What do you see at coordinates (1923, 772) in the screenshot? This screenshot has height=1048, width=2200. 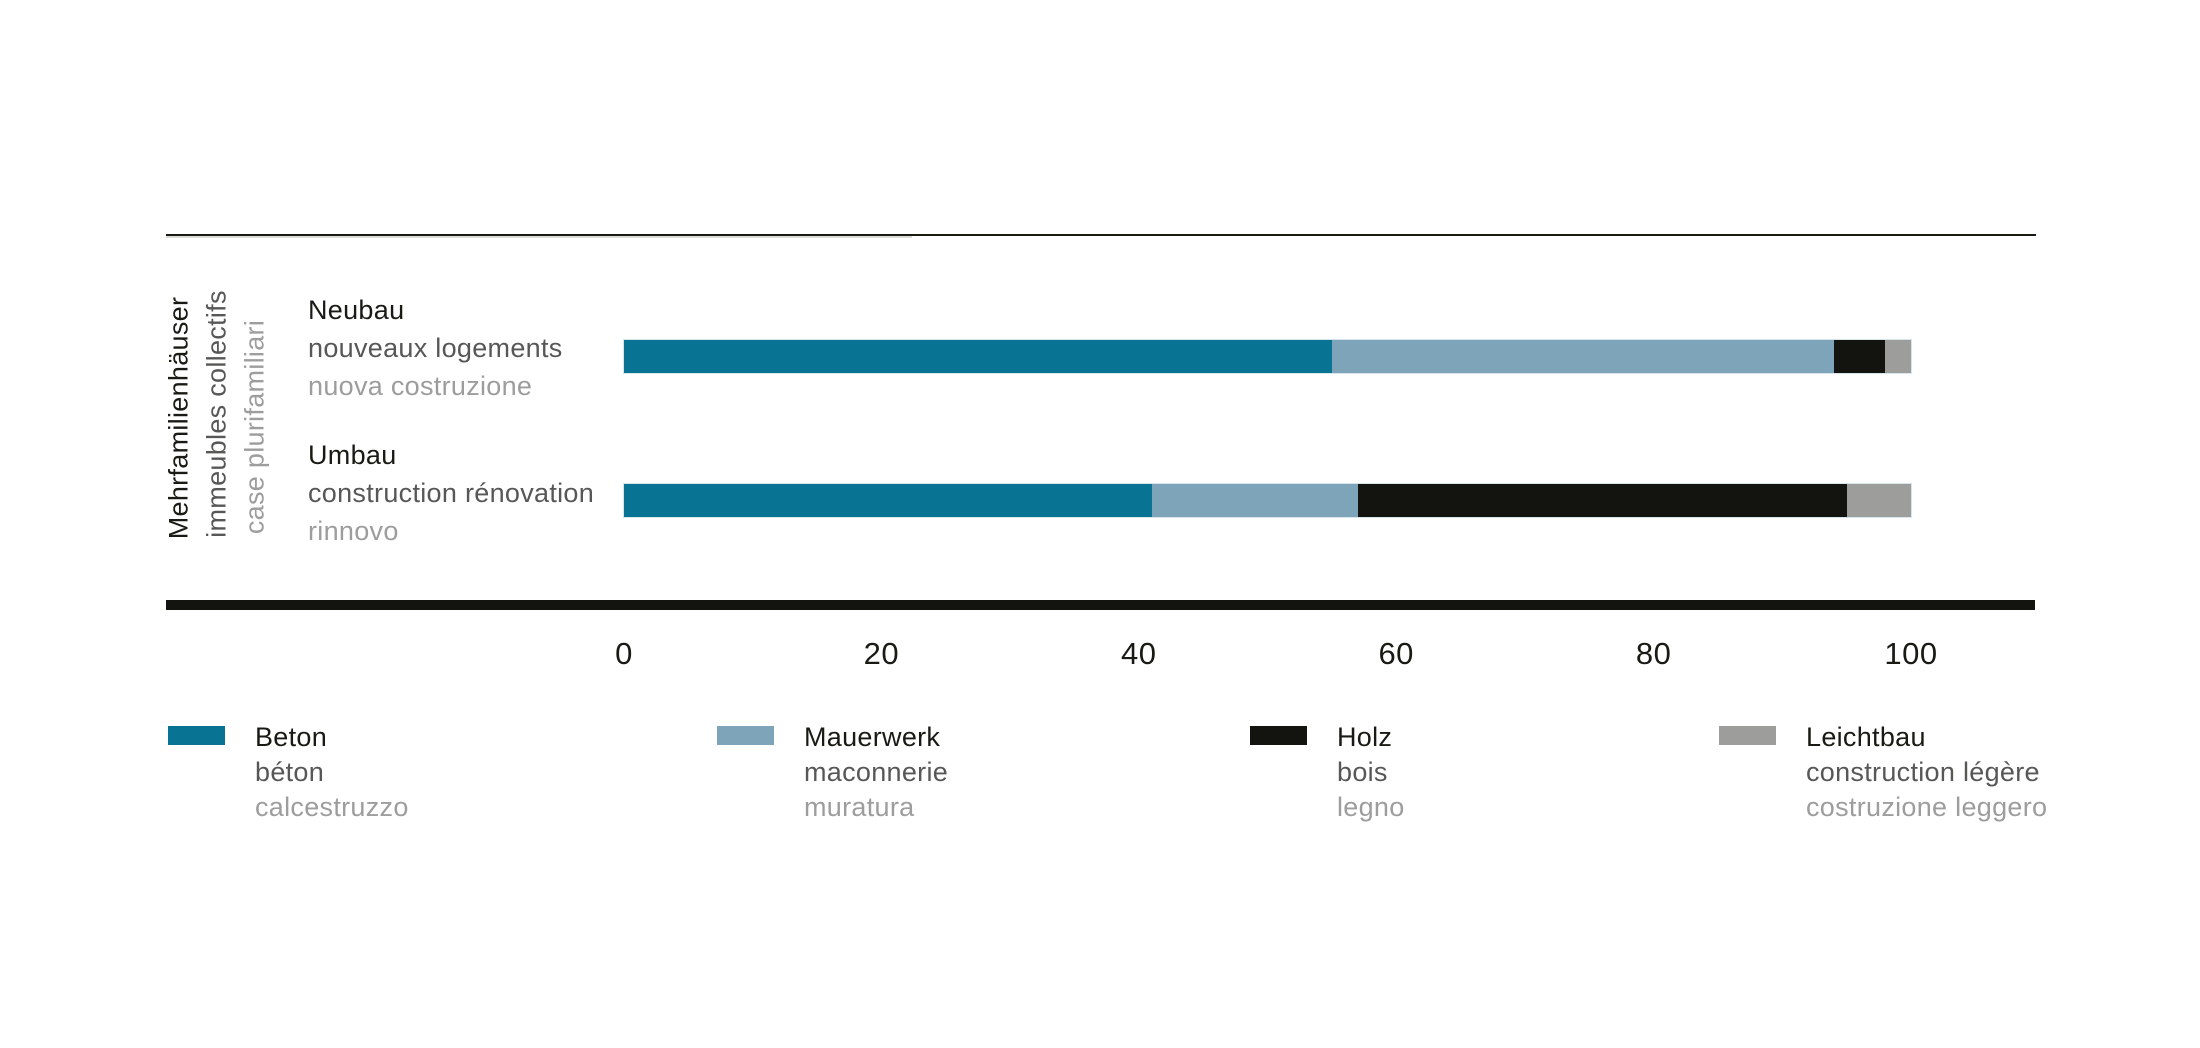 I see `legend-label-fr: construction légère` at bounding box center [1923, 772].